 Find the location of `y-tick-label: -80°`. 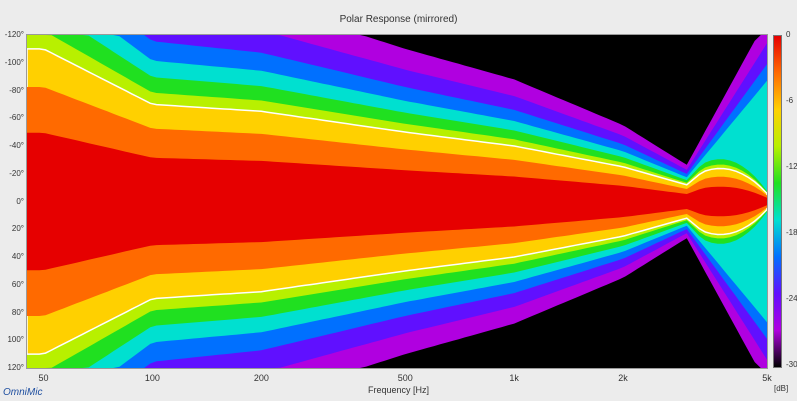

y-tick-label: -80° is located at coordinates (16, 90).